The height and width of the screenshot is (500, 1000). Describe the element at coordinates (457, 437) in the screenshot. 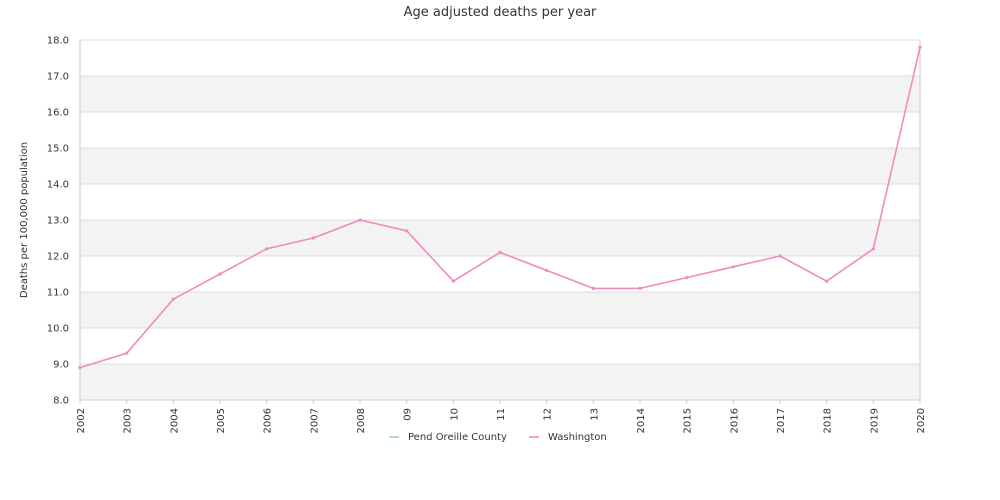

I see `legend-label-pend-oreille-county: Pend Oreille County` at that location.